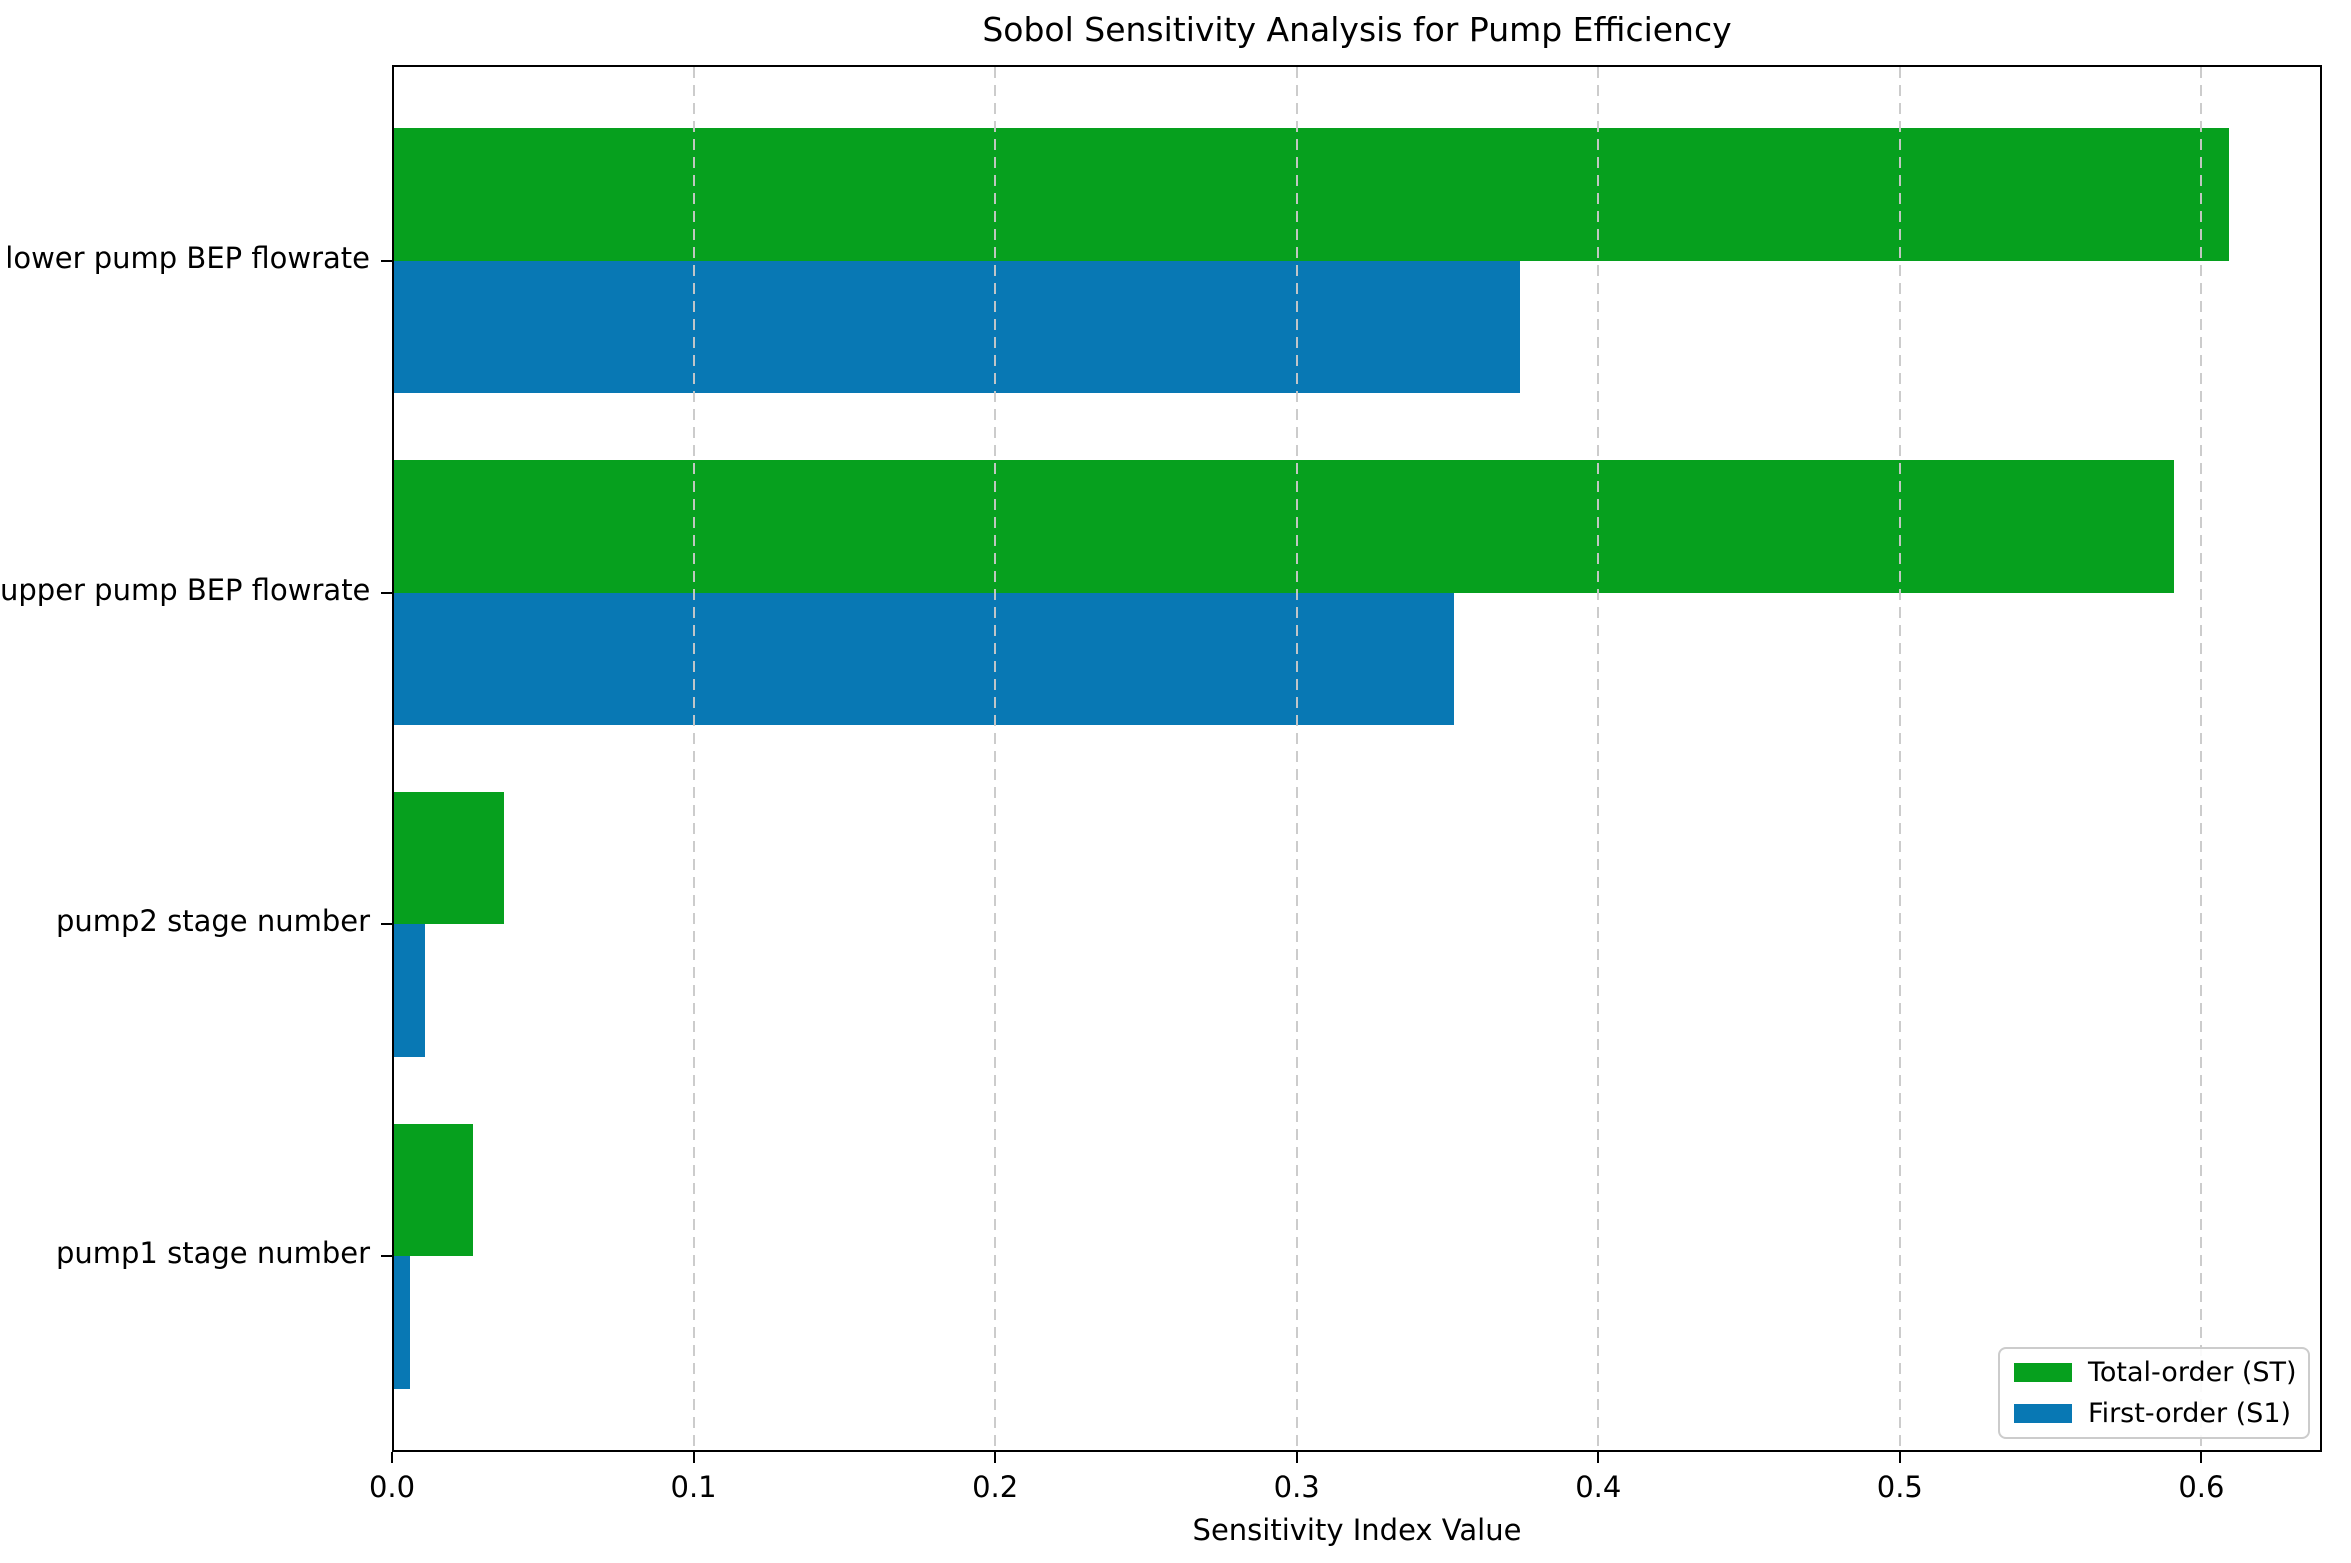 The height and width of the screenshot is (1563, 2351). Describe the element at coordinates (693, 1457) in the screenshot. I see `x-tick-mark-0.1` at that location.